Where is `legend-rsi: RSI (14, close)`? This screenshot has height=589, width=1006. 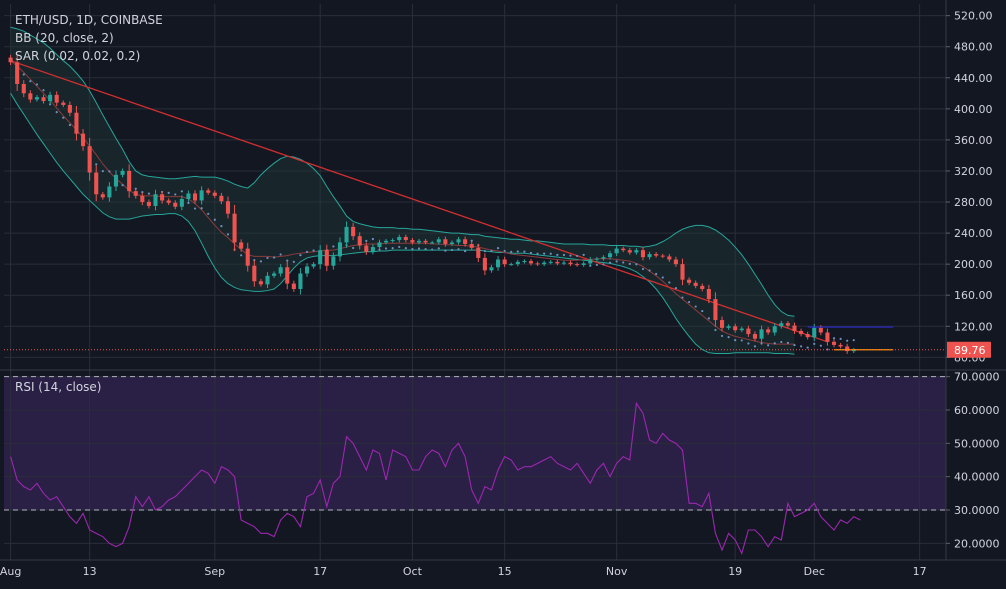
legend-rsi: RSI (14, close) is located at coordinates (58, 387).